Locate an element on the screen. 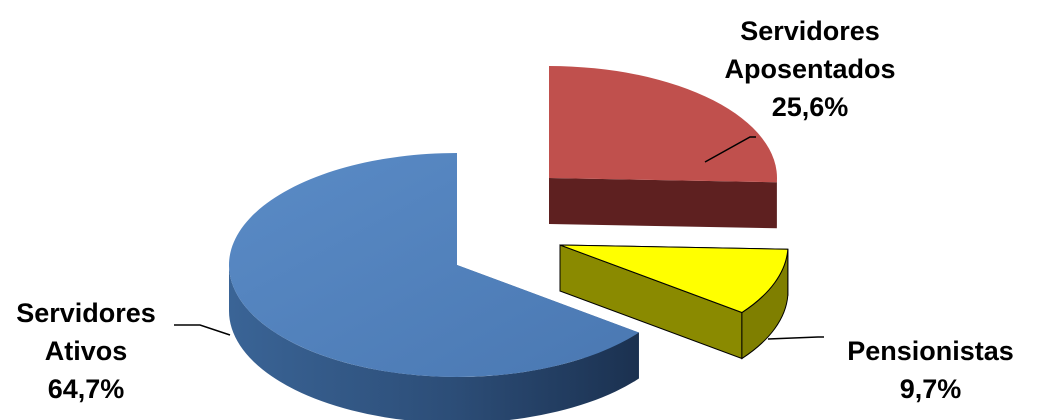 This screenshot has height=420, width=1048. label-pensionistas-line-1: Pensionistas is located at coordinates (930, 351).